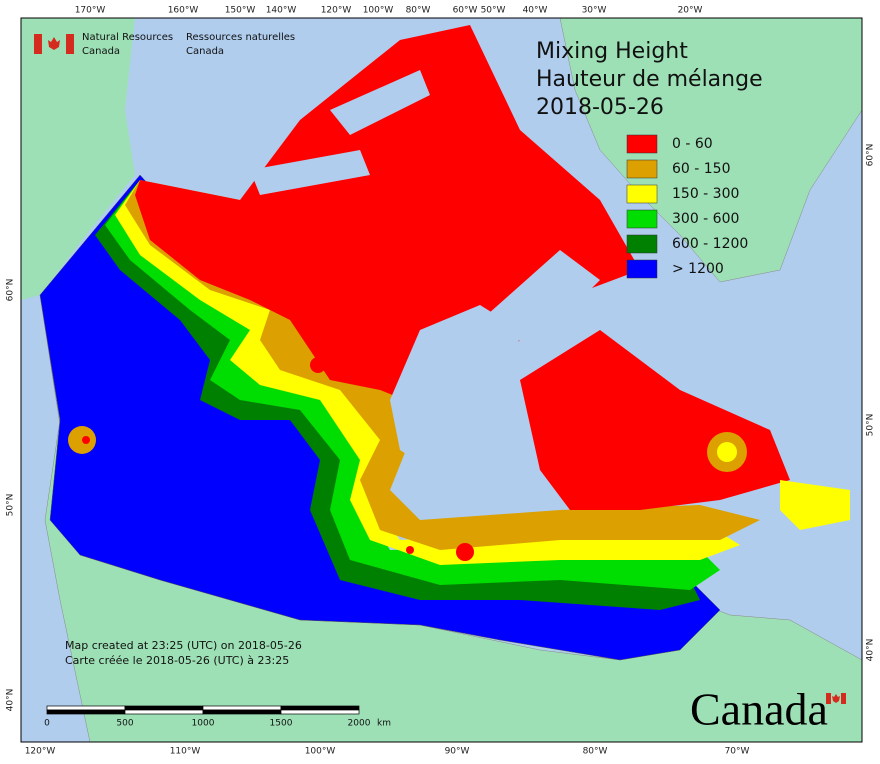 This screenshot has height=764, width=880. Describe the element at coordinates (692, 144) in the screenshot. I see `legend-label: 0 - 60` at that location.